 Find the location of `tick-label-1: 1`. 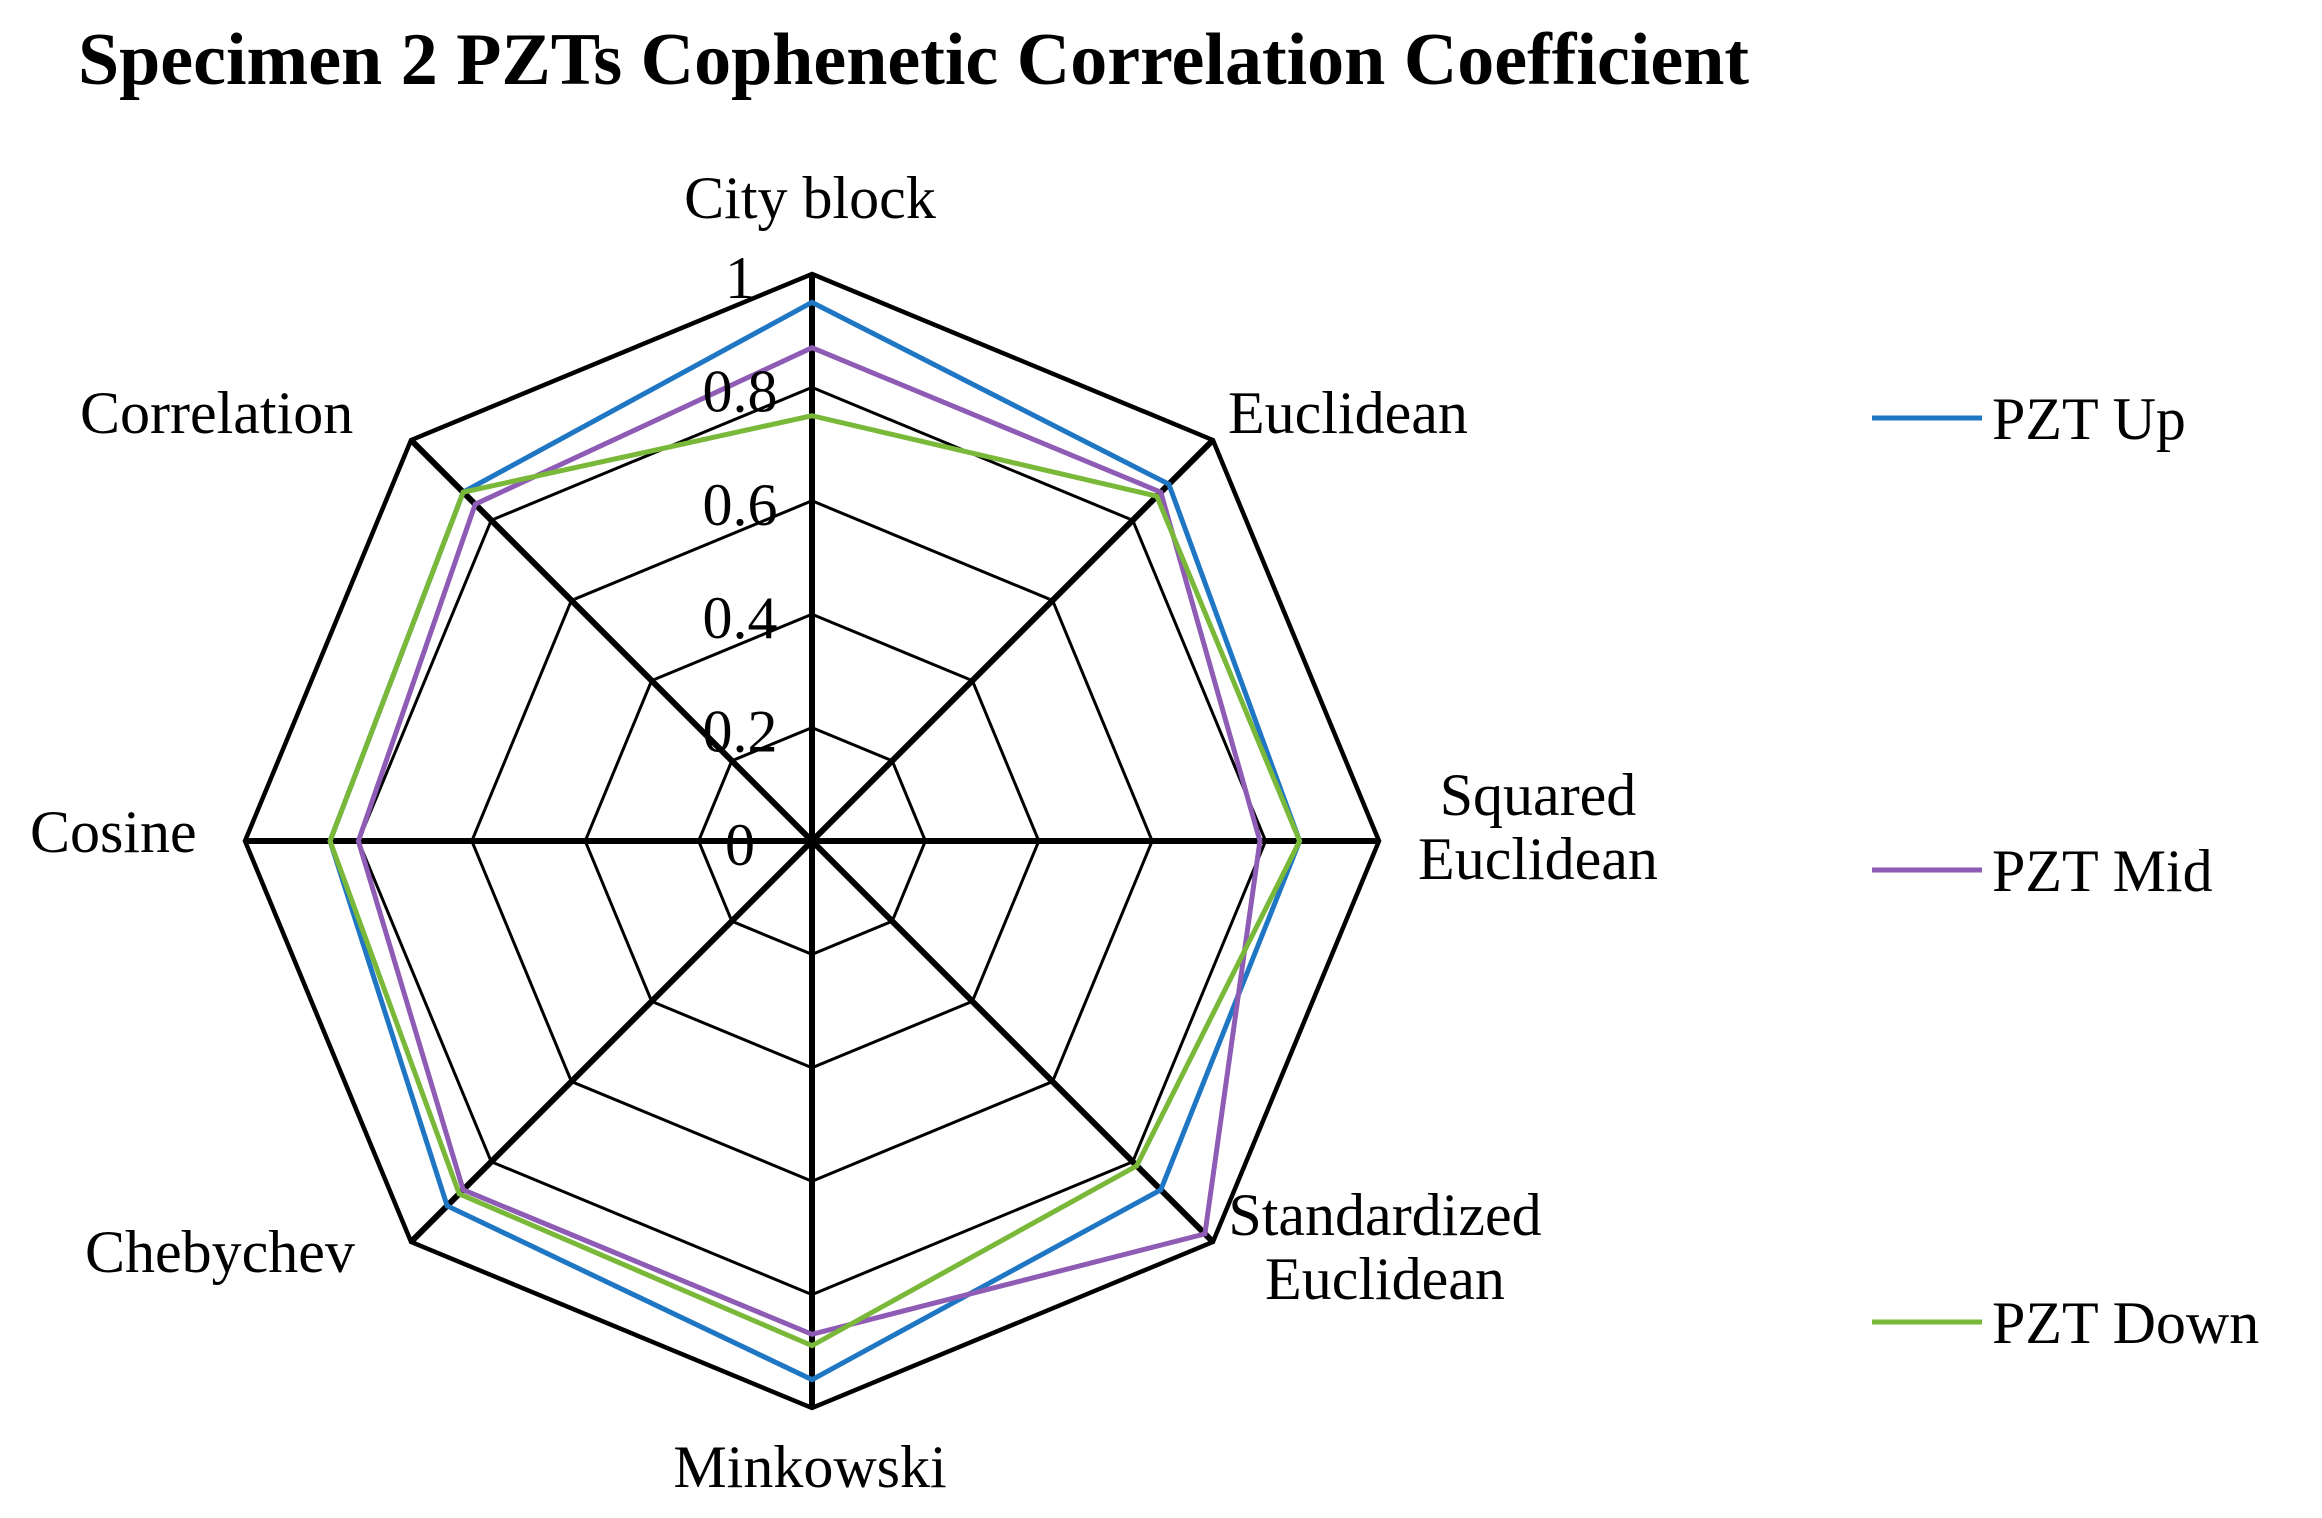

tick-label-1: 1 is located at coordinates (740, 278).